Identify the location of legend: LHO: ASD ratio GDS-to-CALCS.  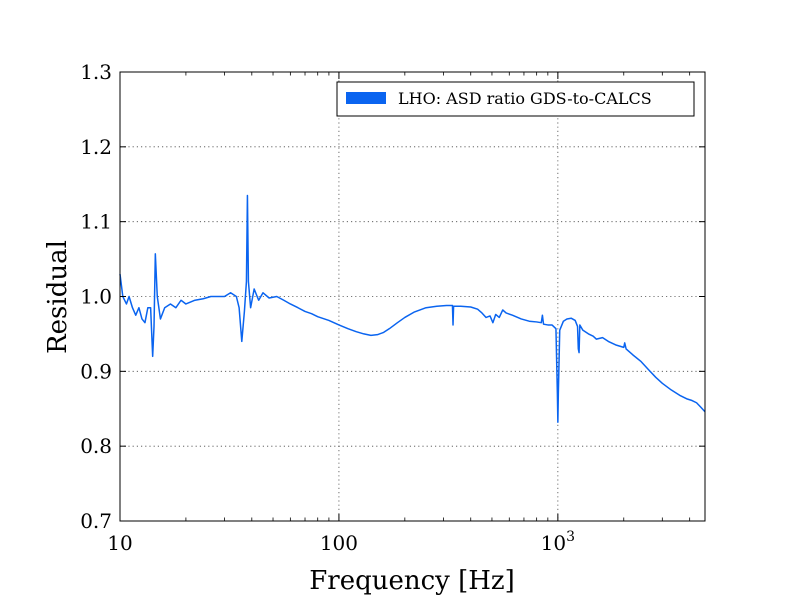
(515, 99).